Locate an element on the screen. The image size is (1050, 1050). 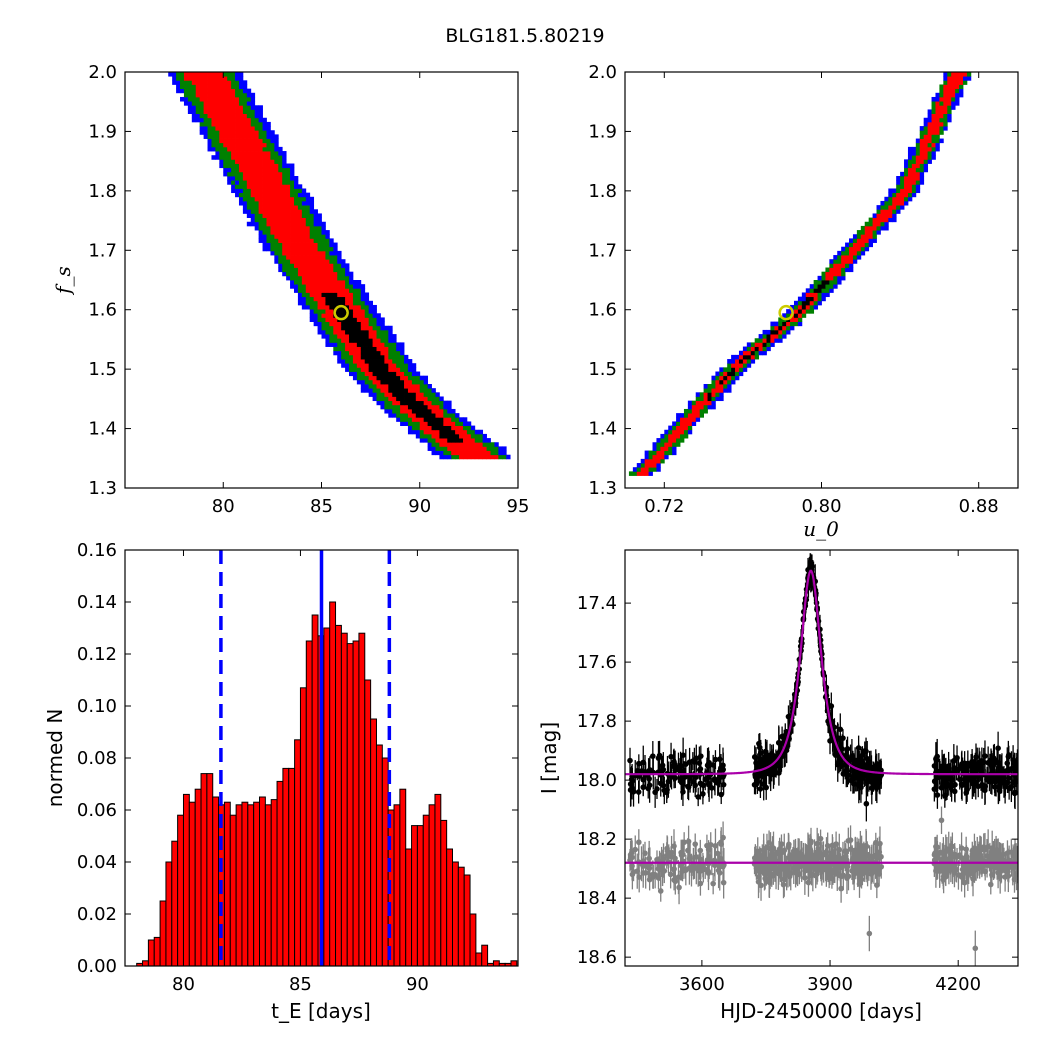
p2-ytick-label: 0.00 is located at coordinates (97, 966).